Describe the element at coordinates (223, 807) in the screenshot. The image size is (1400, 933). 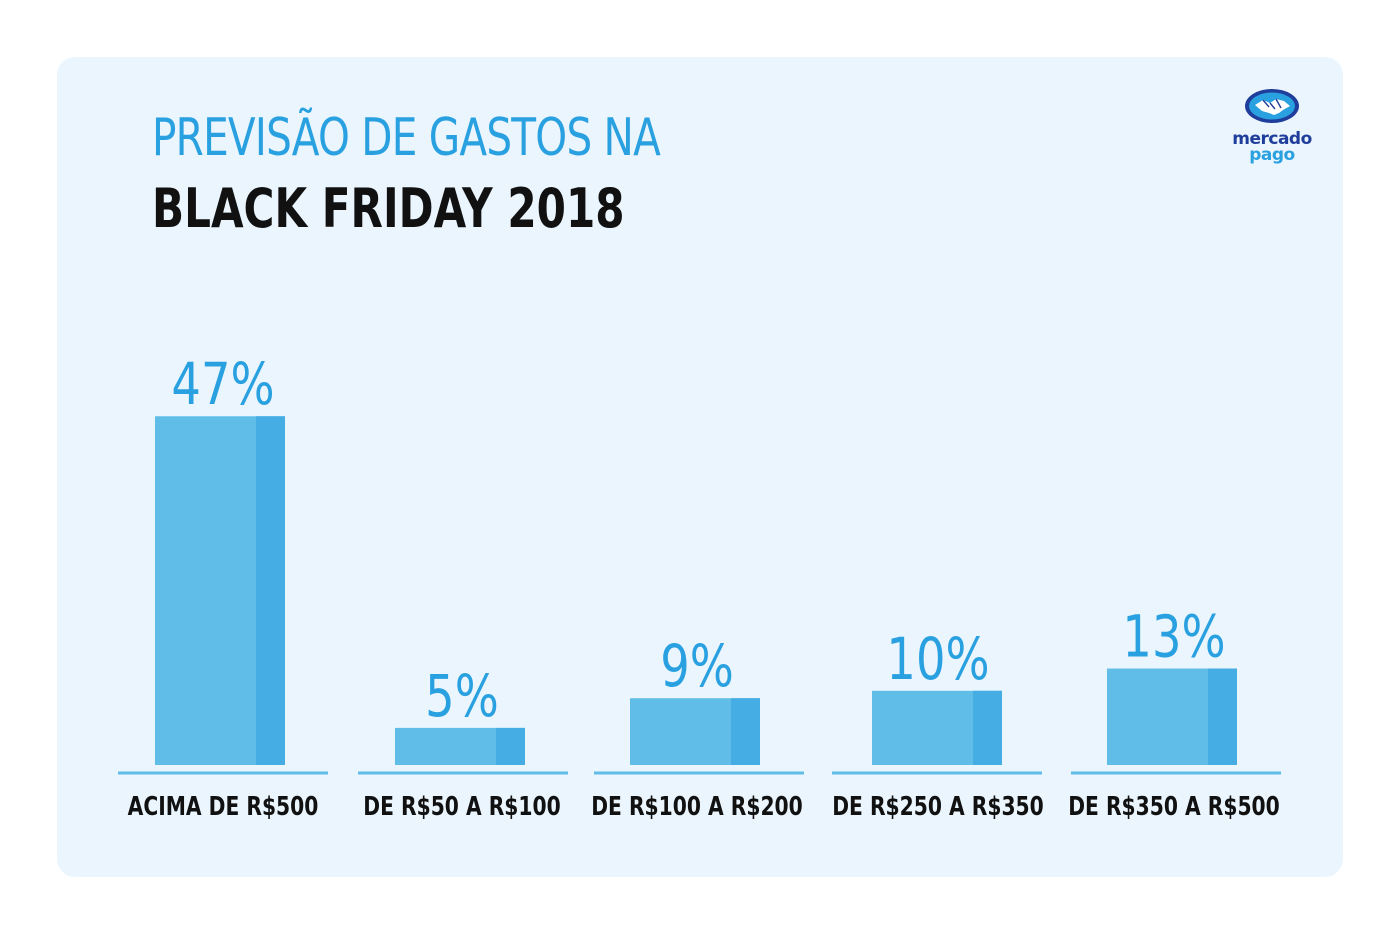
I see `category-label: ACIMA DE R$500` at that location.